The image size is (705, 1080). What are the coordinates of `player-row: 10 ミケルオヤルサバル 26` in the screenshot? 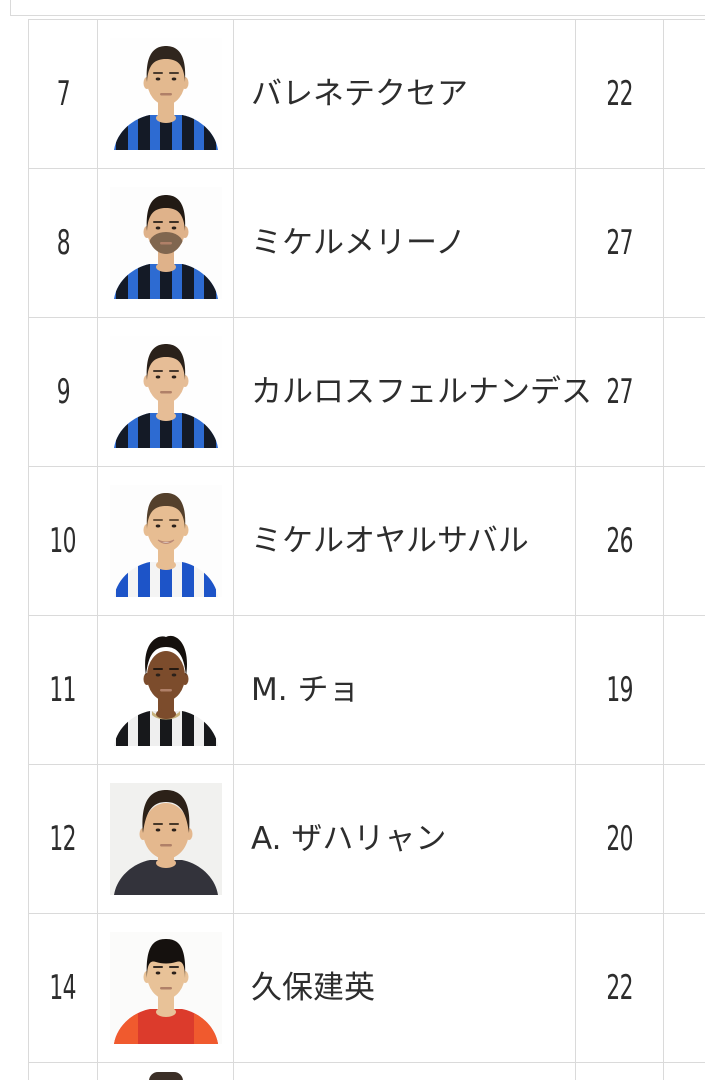 It's located at (367, 541).